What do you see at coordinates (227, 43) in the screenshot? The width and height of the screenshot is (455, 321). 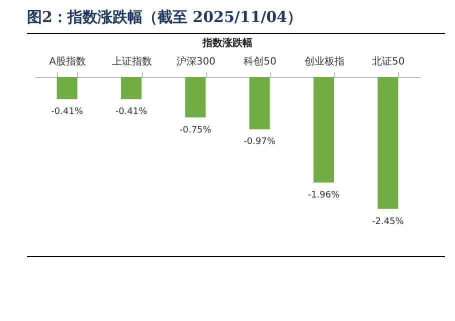 I see `chart-subtitle: 指数涨跌幅` at bounding box center [227, 43].